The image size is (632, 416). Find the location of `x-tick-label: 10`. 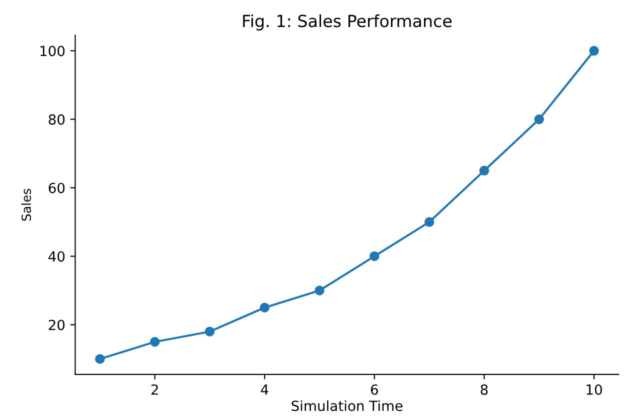

x-tick-label: 10 is located at coordinates (594, 389).